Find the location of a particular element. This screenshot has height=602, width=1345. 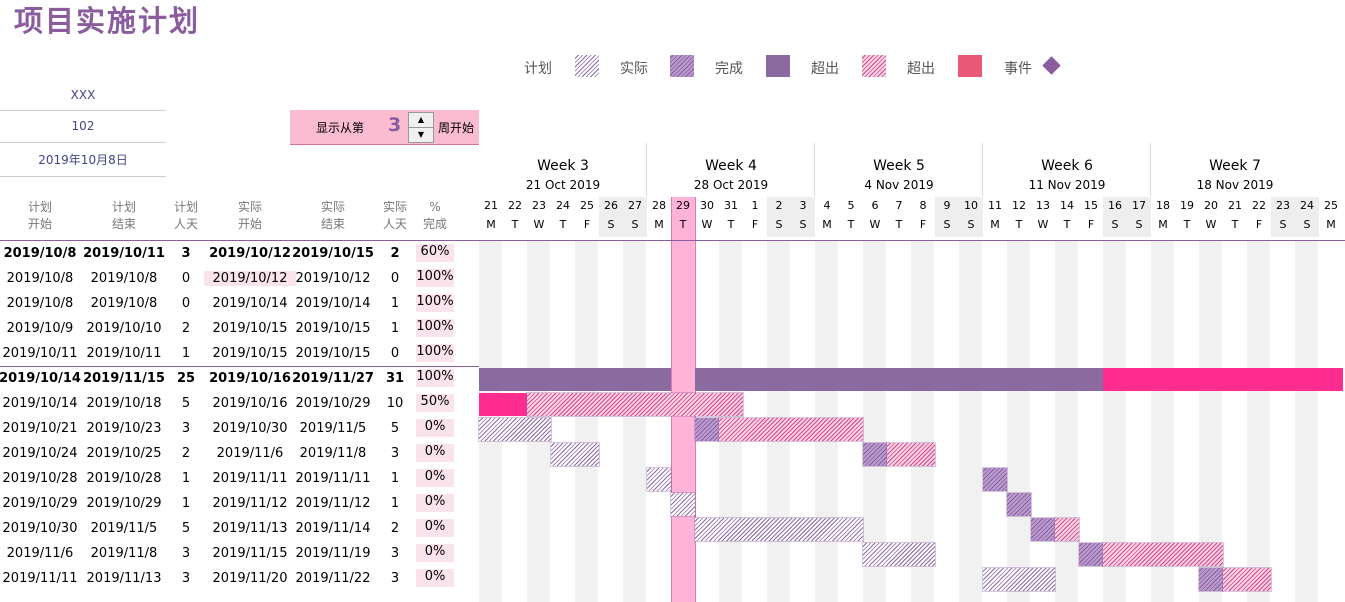

day-number: 30 is located at coordinates (707, 205).